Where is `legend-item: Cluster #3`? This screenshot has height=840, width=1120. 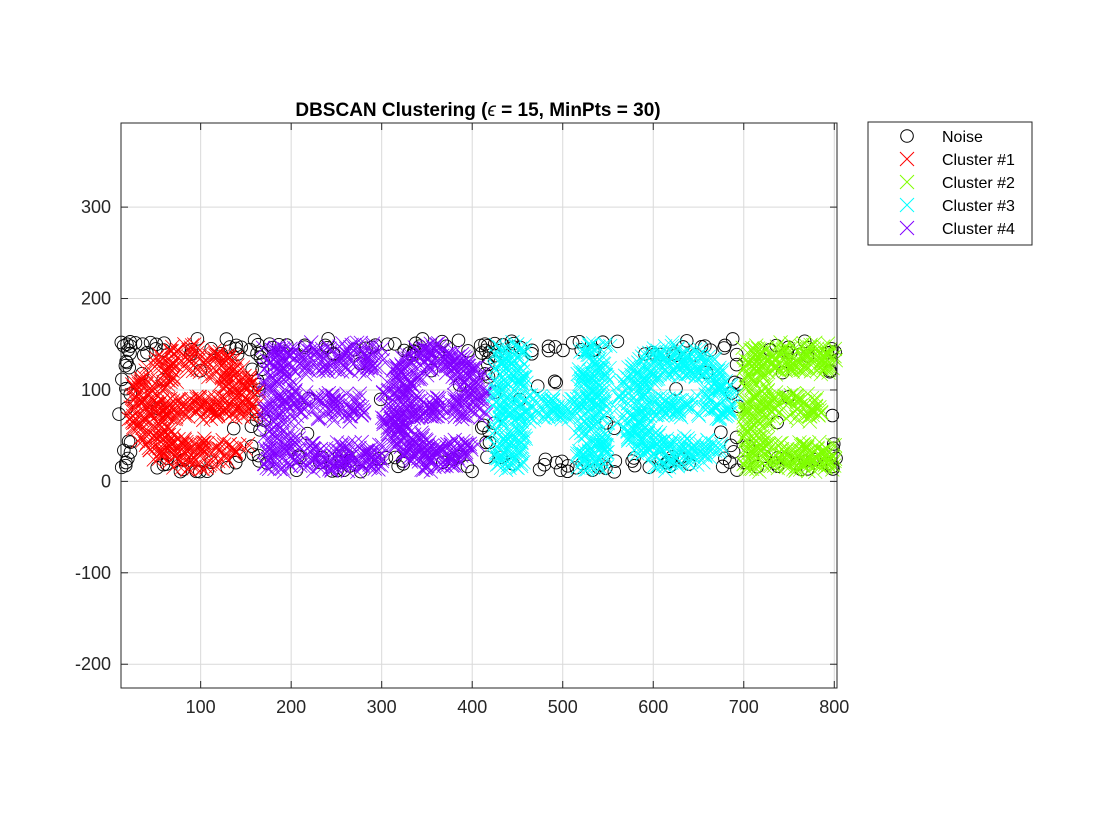
legend-item: Cluster #3 is located at coordinates (957, 206).